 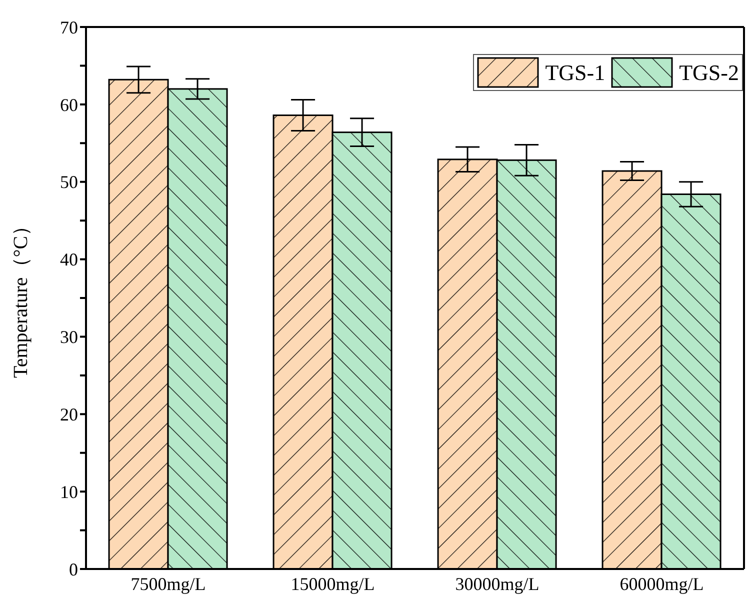 I want to click on x-tick-label: 7500mg/L, so click(x=168, y=584).